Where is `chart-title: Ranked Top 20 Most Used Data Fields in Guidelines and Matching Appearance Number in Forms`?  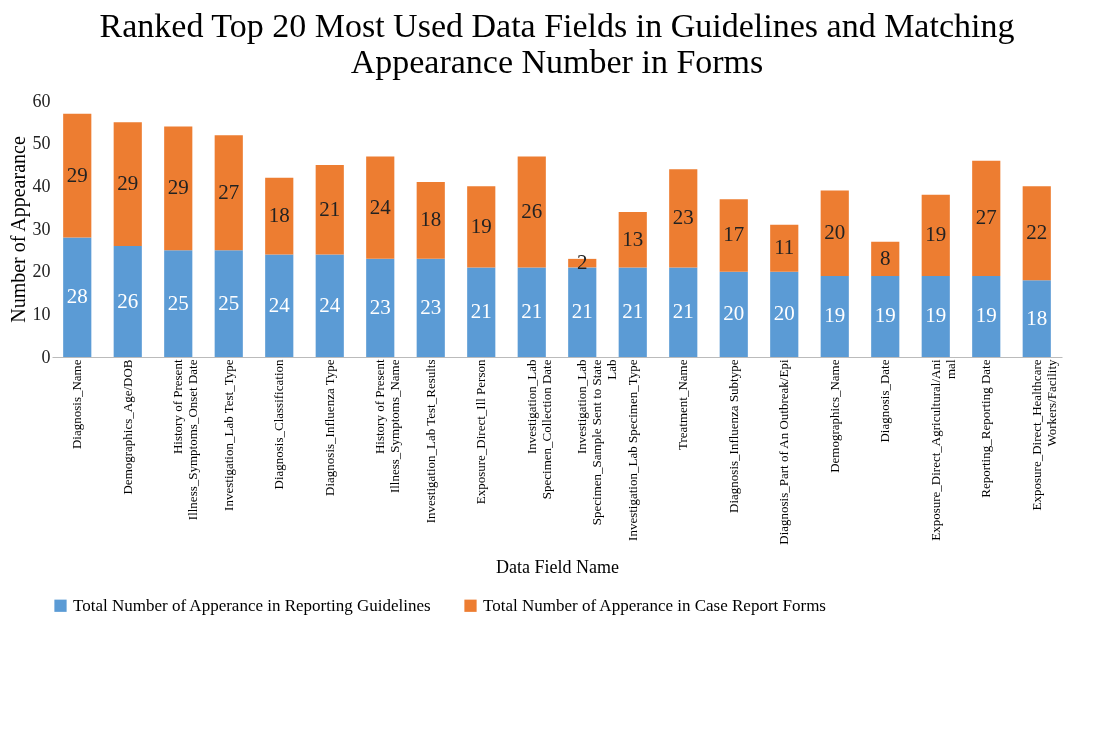 chart-title: Ranked Top 20 Most Used Data Fields in Guidelines and Matching Appearance Number in Forms is located at coordinates (557, 43).